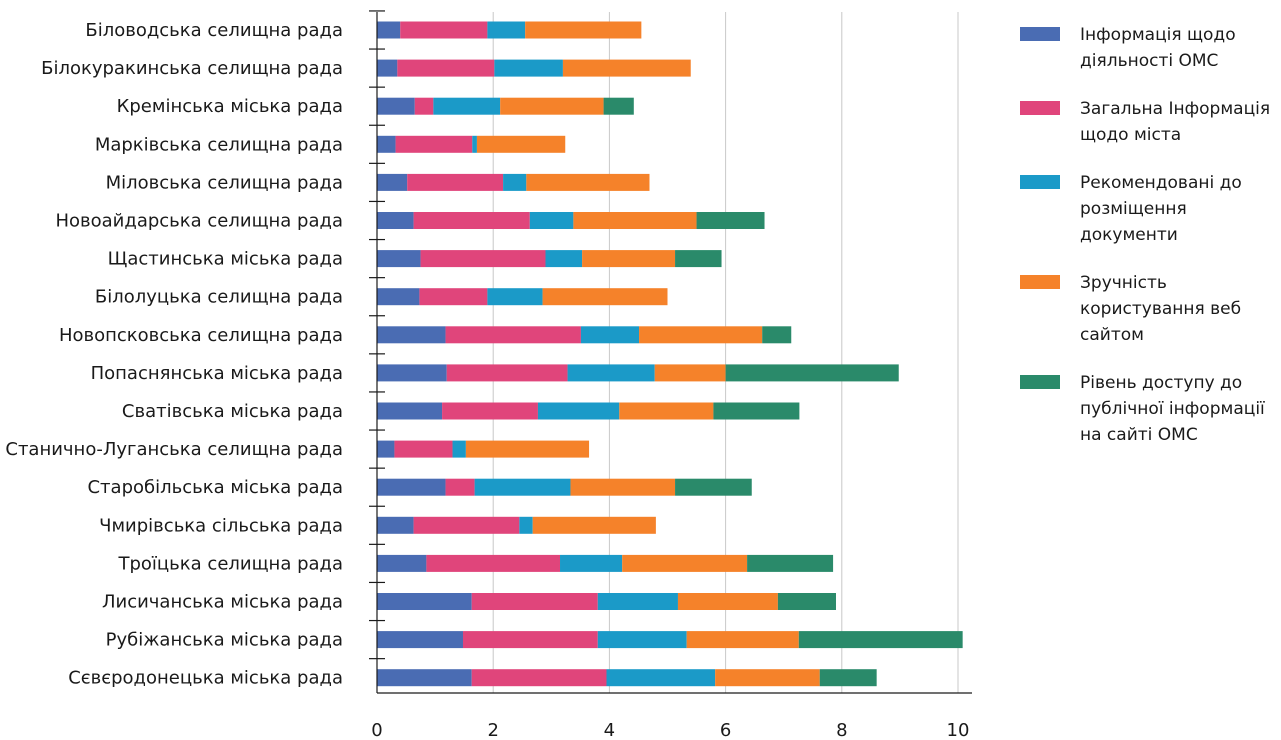 Image resolution: width=1281 pixels, height=740 pixels. Describe the element at coordinates (192, 68) in the screenshot. I see `category-label: Білокуракинська селищна рада` at that location.